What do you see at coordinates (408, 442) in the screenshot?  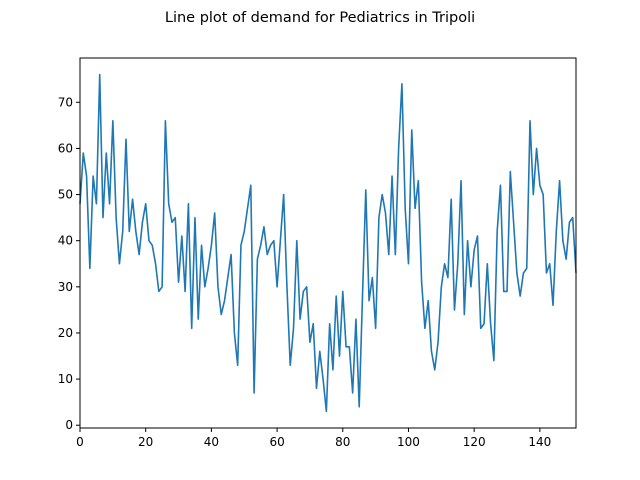 I see `x-tick-label: 100` at bounding box center [408, 442].